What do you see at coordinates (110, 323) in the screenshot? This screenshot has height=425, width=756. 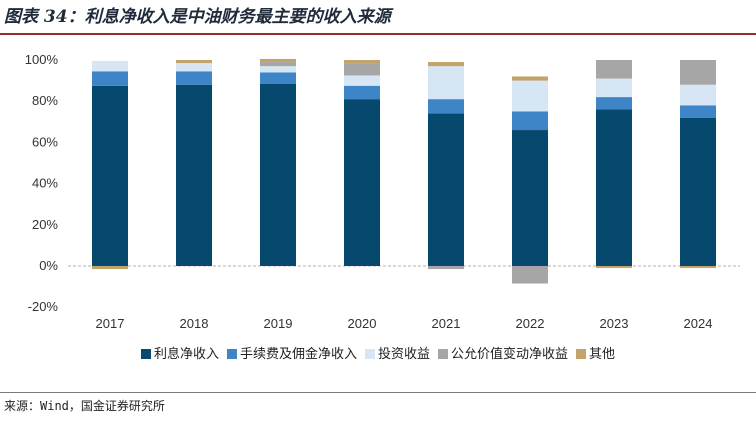 I see `x-tick-label: 2017` at bounding box center [110, 323].